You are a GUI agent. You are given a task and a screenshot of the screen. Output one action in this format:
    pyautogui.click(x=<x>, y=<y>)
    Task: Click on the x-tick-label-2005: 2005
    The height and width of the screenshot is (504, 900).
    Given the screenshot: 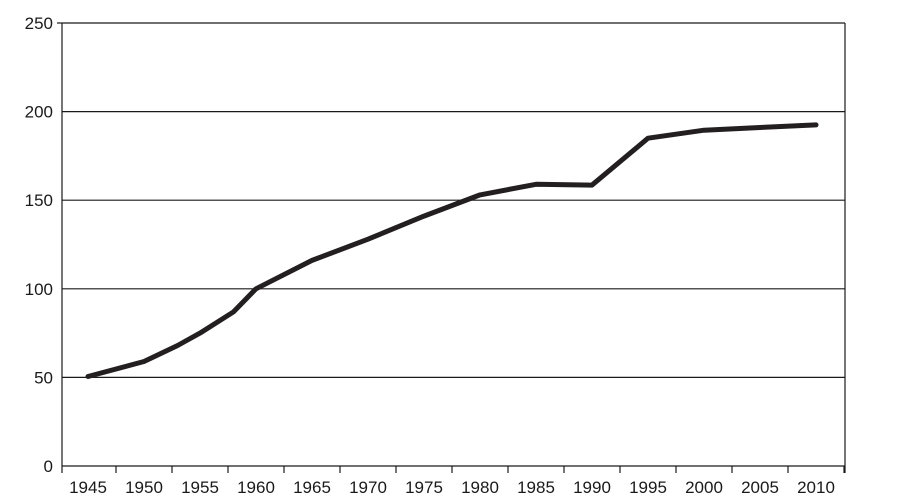 What is the action you would take?
    pyautogui.click(x=760, y=487)
    